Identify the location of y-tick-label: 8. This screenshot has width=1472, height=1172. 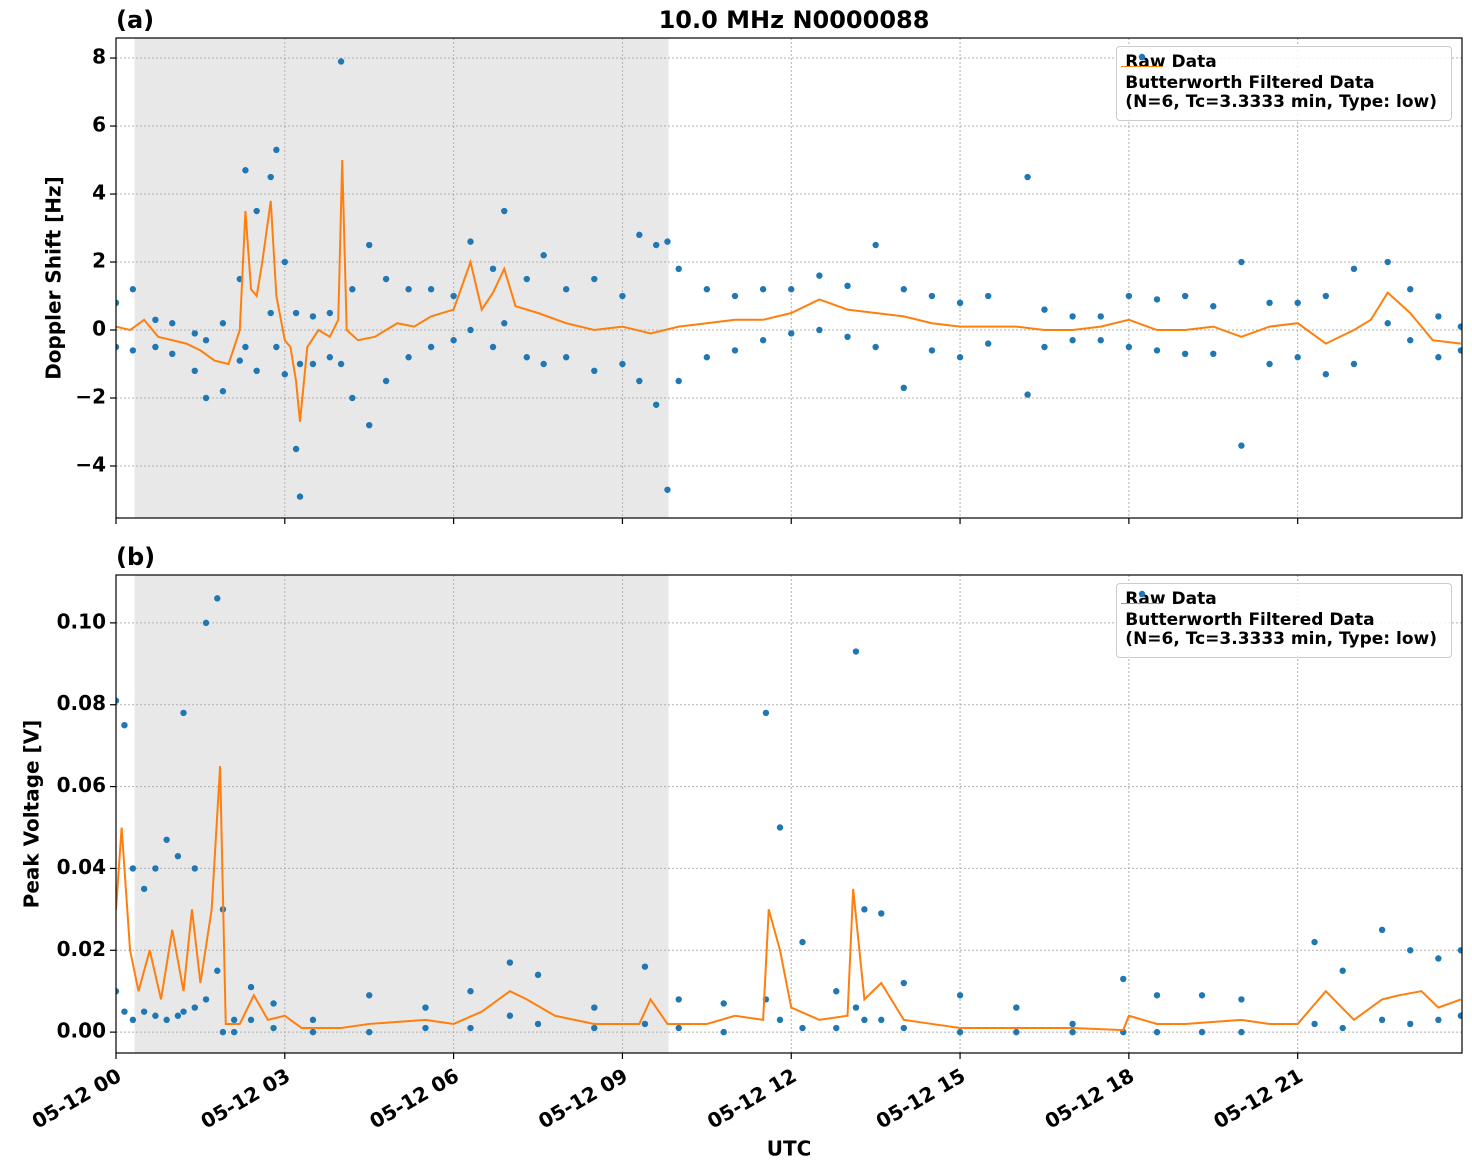
(99, 57).